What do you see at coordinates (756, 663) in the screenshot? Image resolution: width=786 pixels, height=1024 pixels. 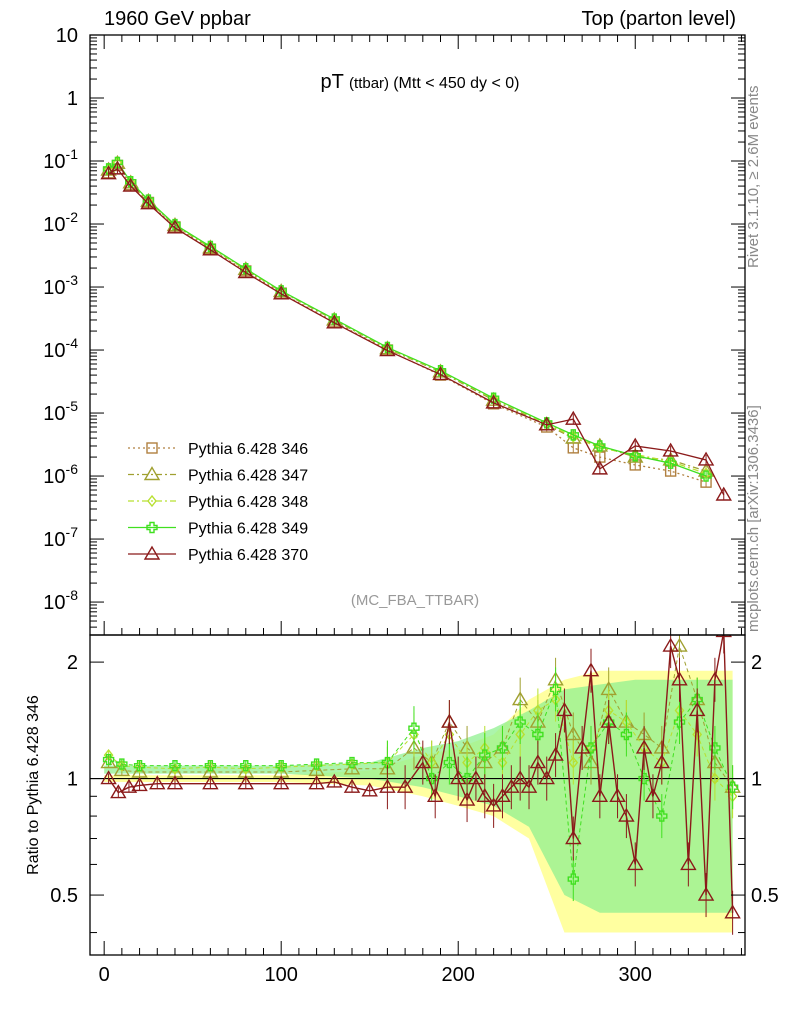 I see `ratio-y-tick-label-right: 2` at bounding box center [756, 663].